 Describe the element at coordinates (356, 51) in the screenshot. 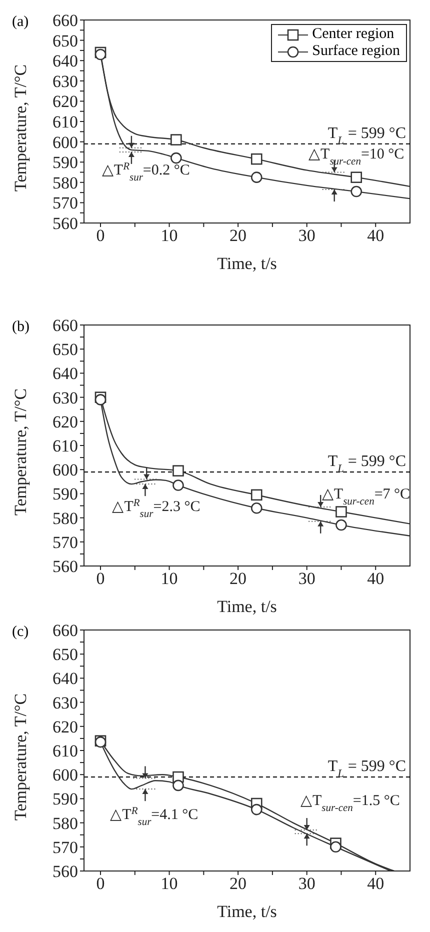

I see `legend-label: Surface region` at that location.